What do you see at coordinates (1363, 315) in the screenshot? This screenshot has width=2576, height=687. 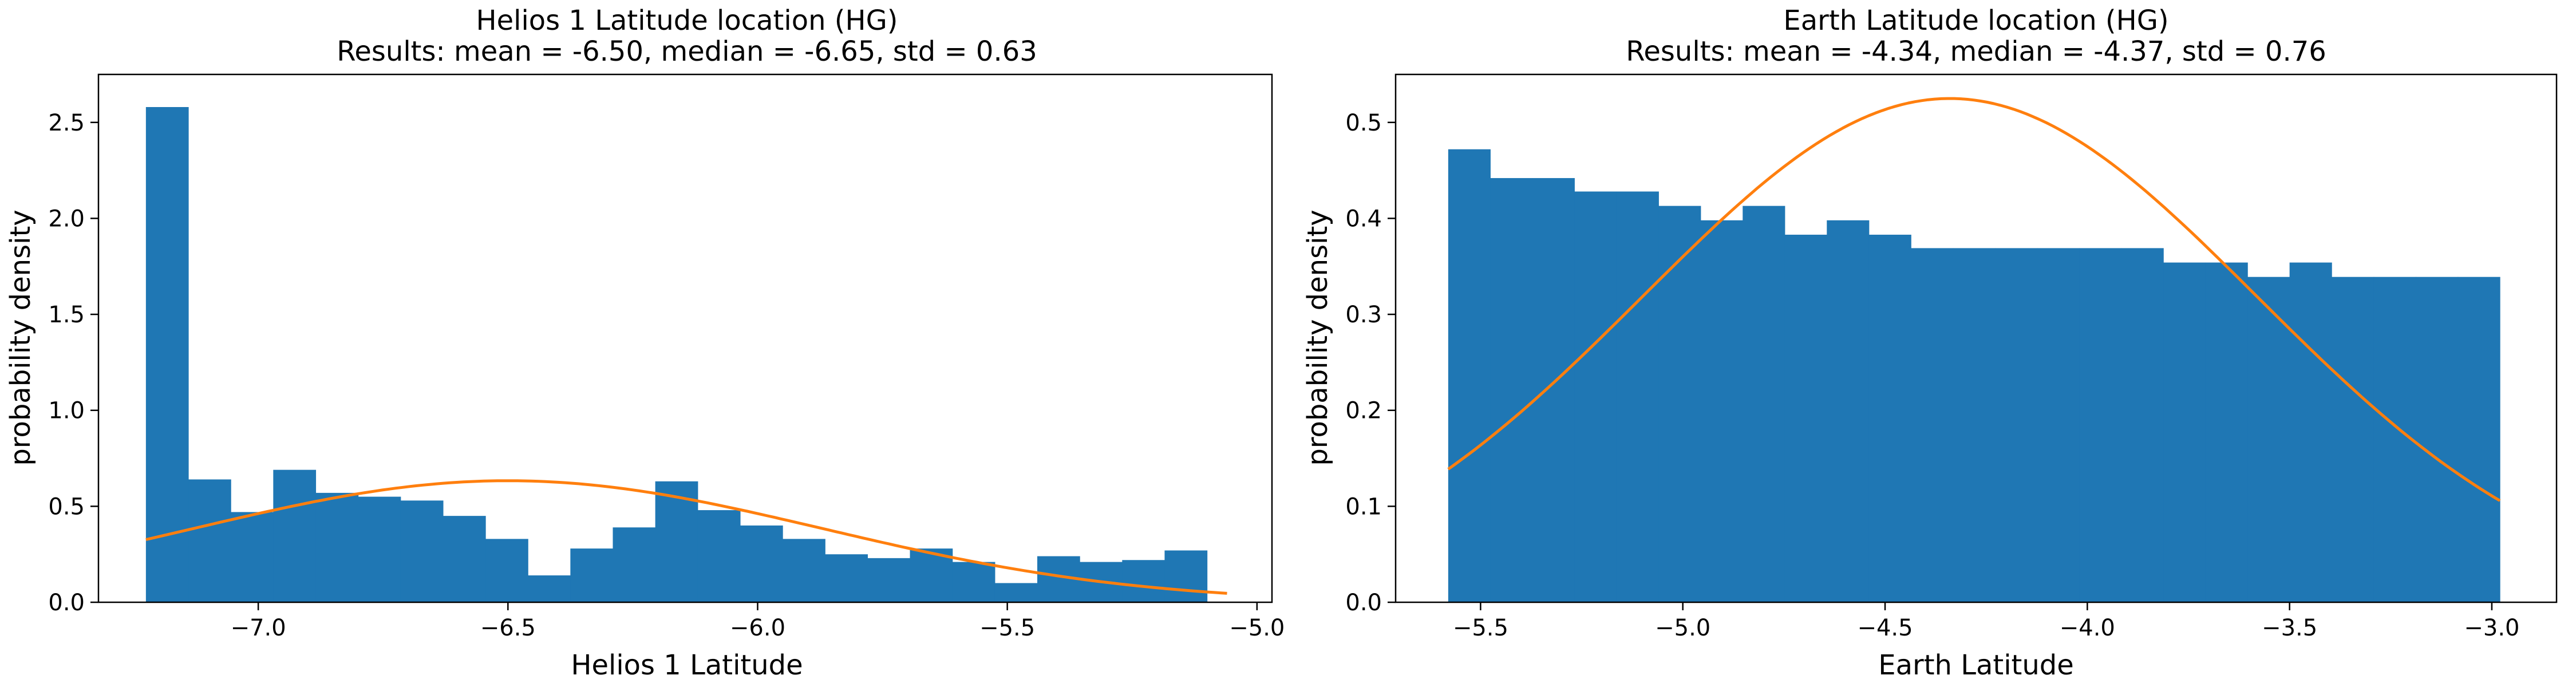 I see `y-tick-label: 0.3` at bounding box center [1363, 315].